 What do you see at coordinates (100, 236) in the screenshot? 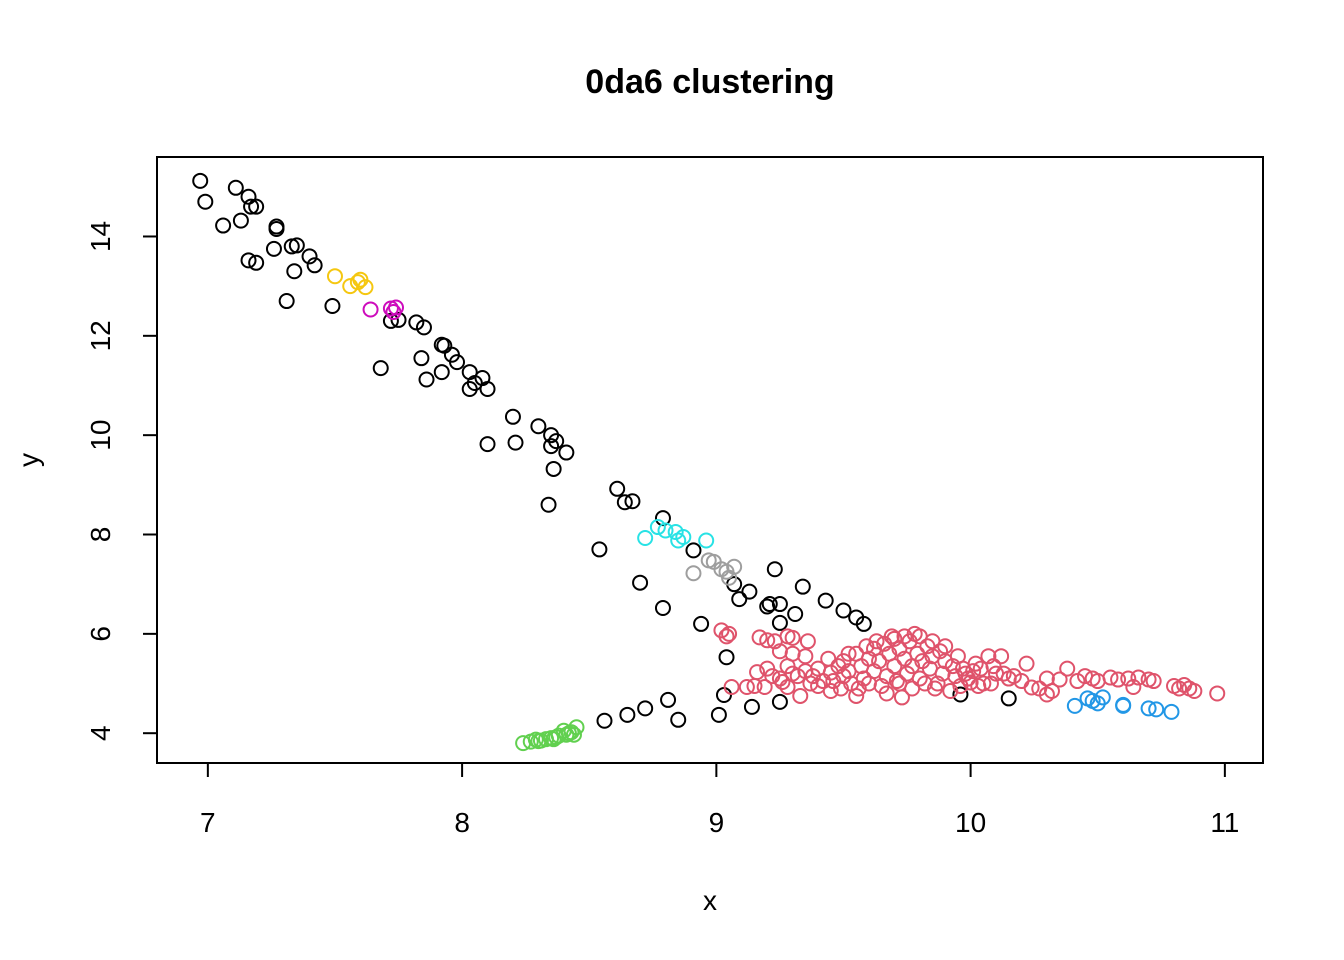
I see `y-tick-label: 14` at bounding box center [100, 236].